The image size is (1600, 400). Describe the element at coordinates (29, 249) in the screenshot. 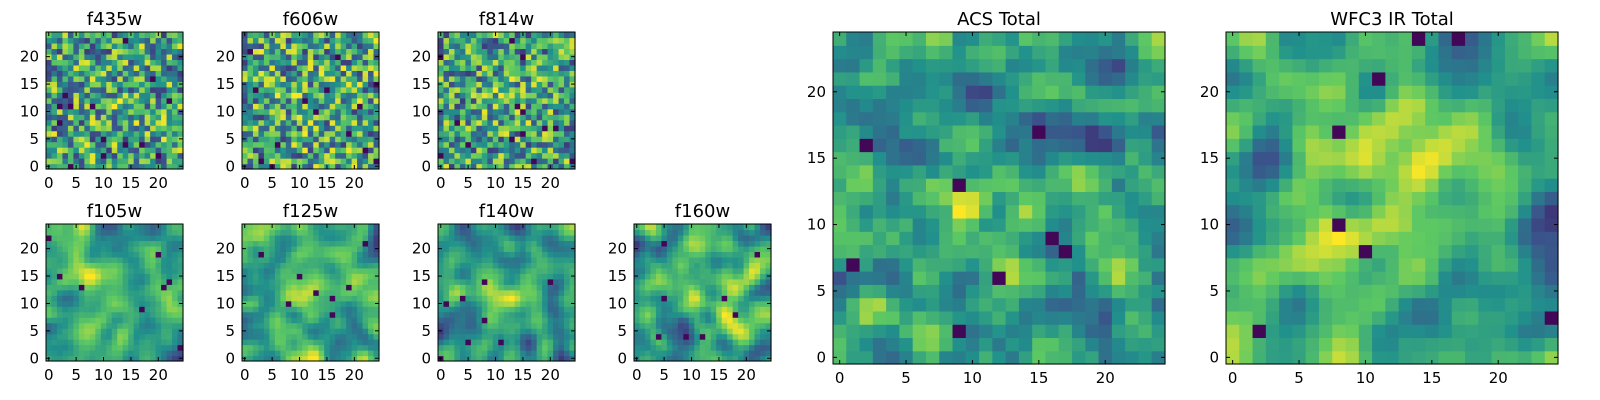

I see `y-tick-label: 20` at that location.